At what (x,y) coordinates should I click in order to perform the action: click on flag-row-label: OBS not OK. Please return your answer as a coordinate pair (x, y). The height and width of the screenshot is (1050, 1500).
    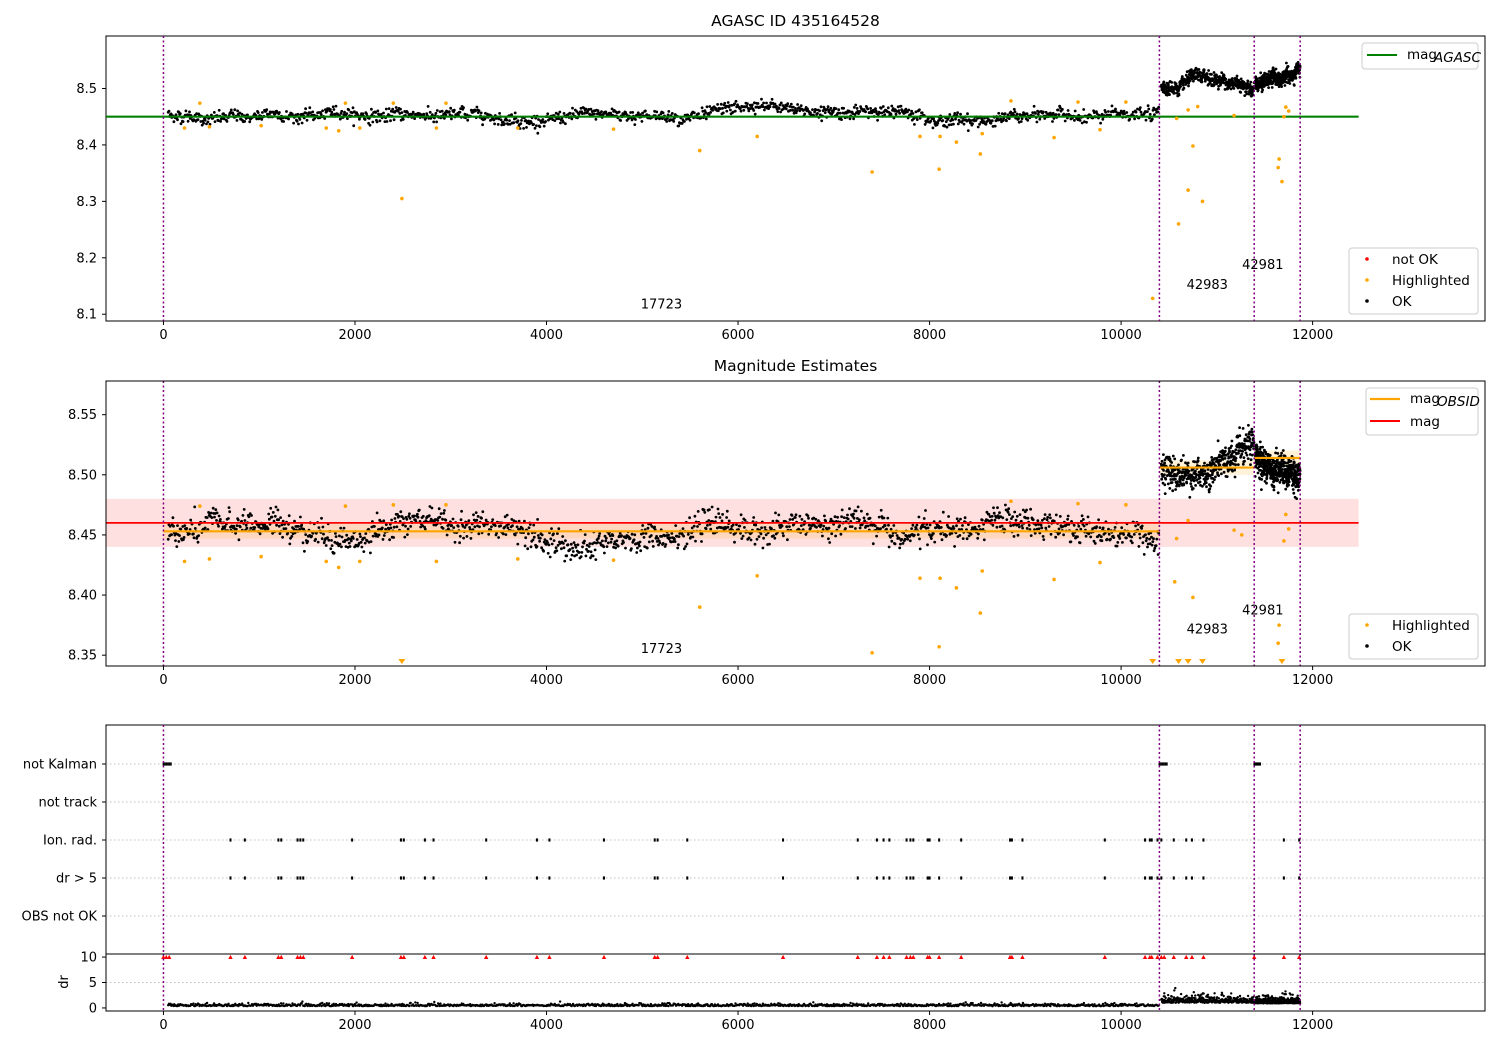
    Looking at the image, I should click on (60, 917).